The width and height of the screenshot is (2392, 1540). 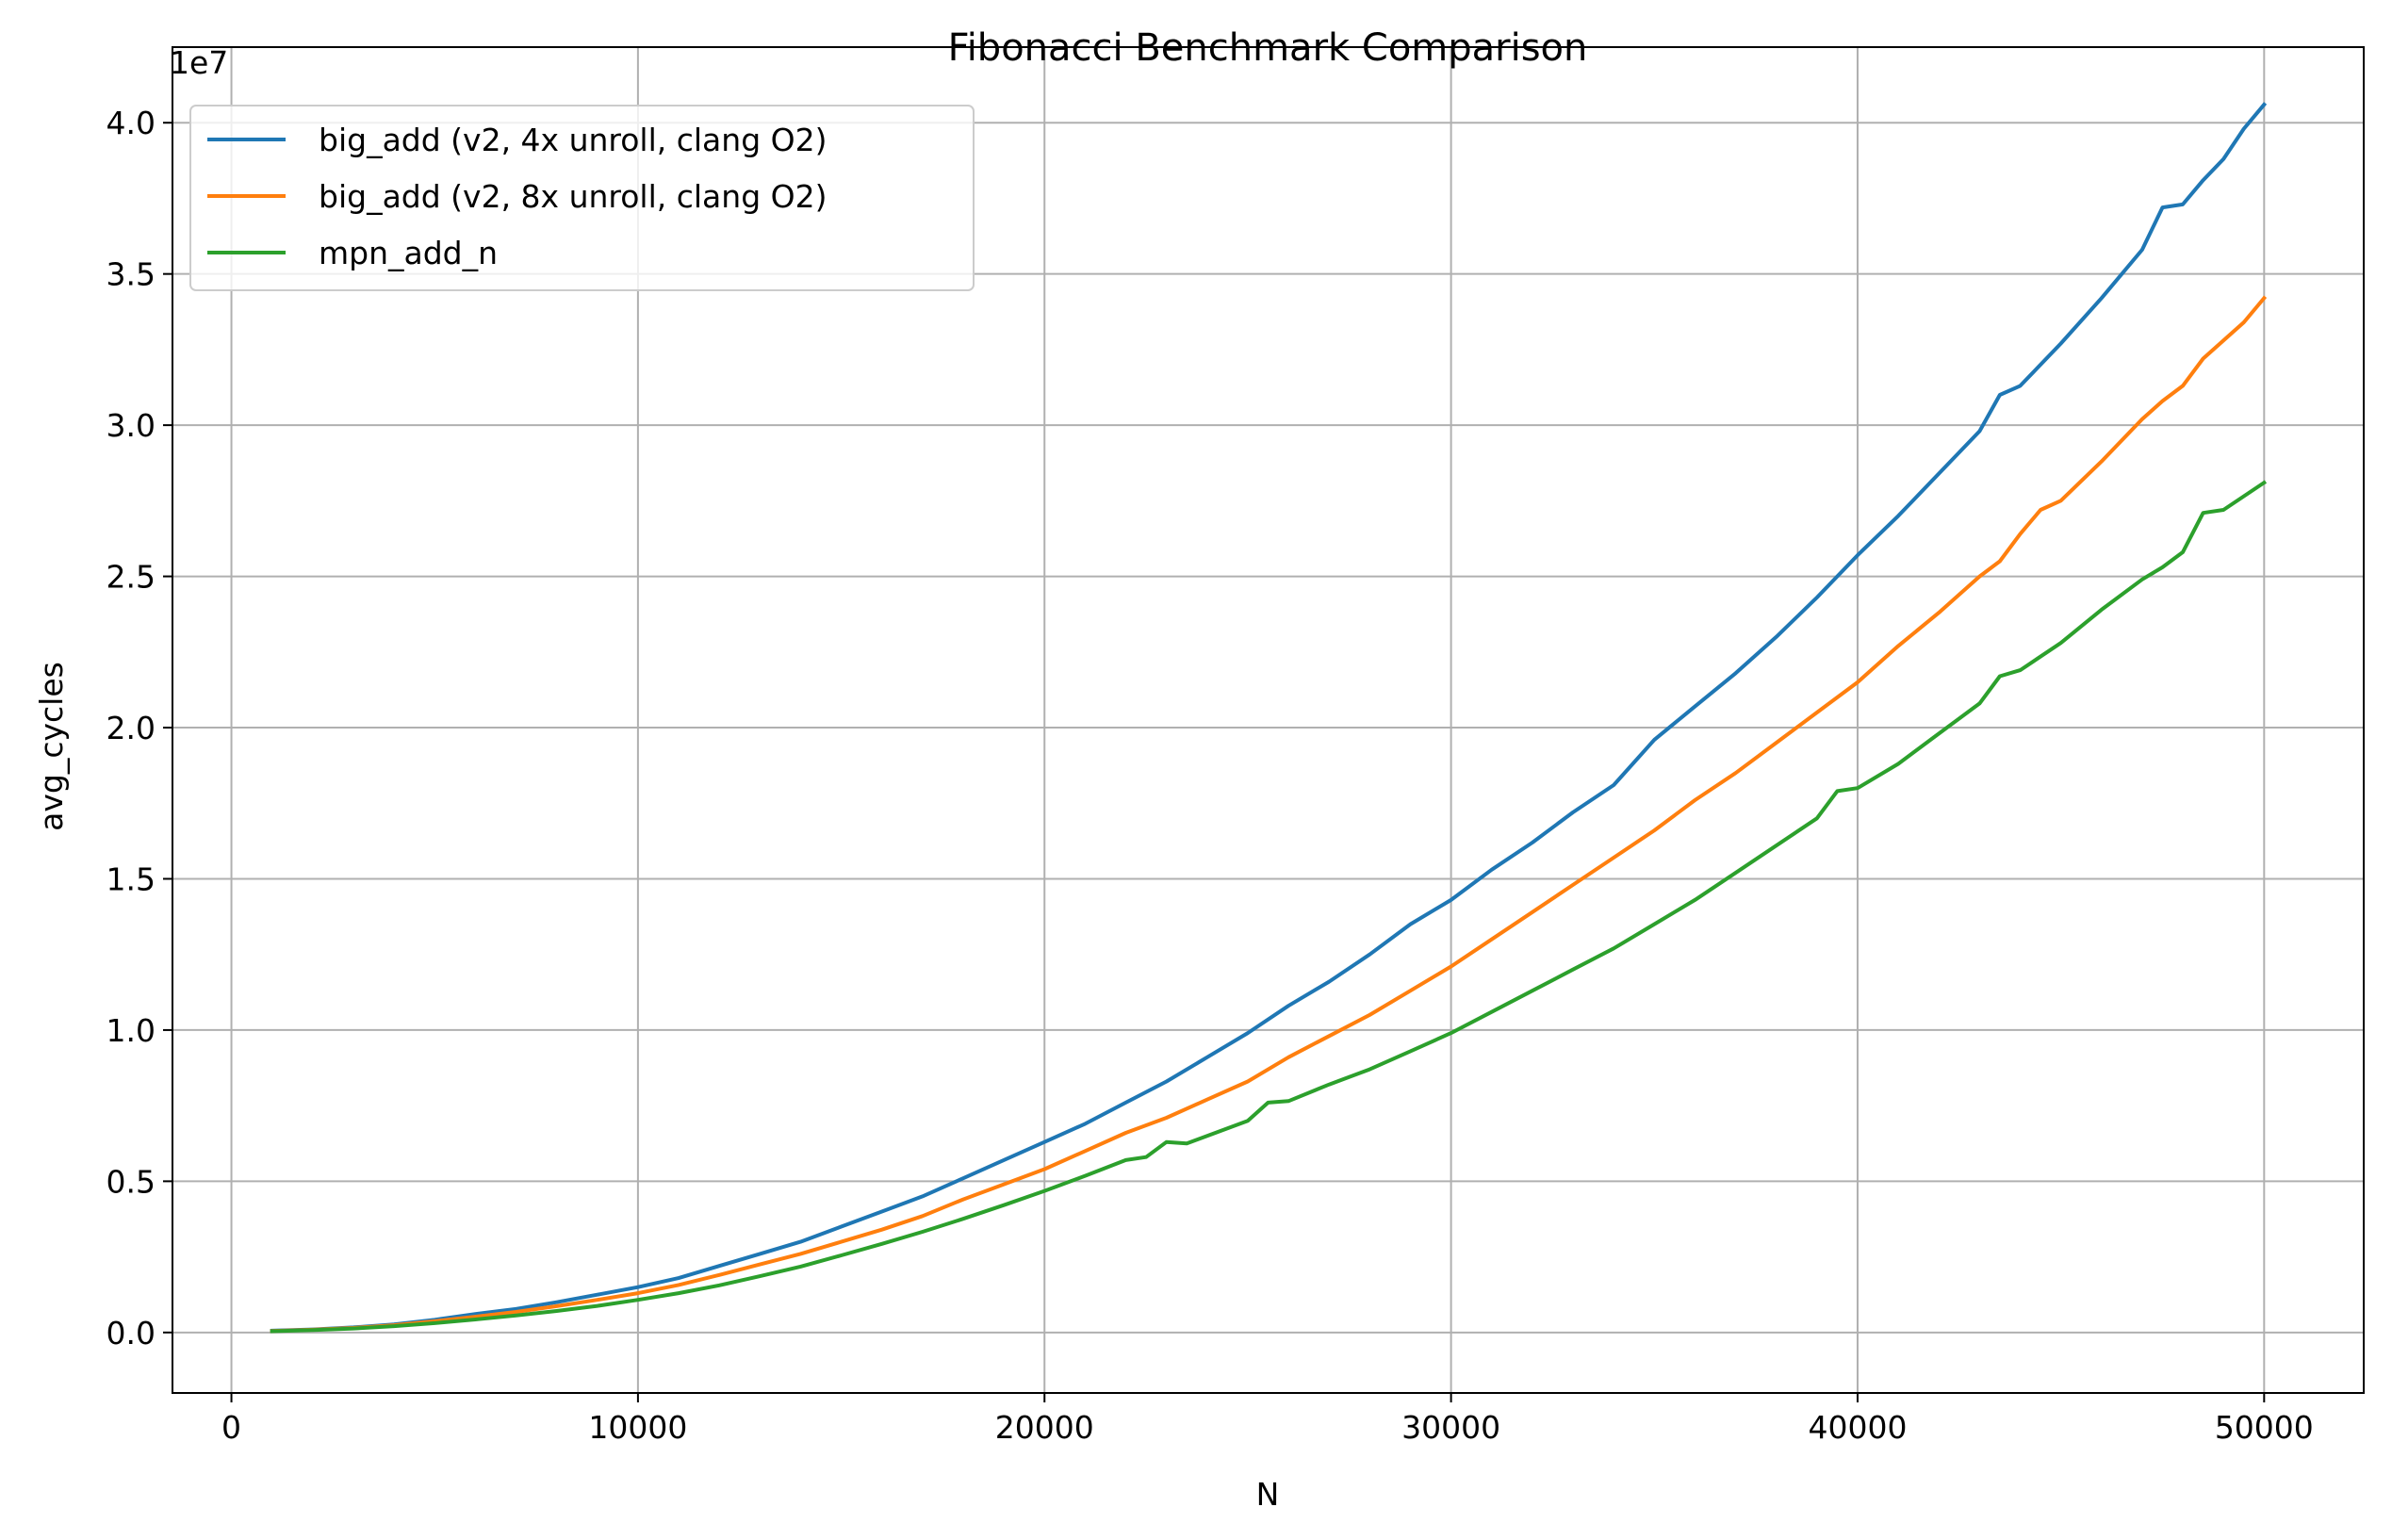 What do you see at coordinates (52, 746) in the screenshot?
I see `y-axis-label: avg_cycles` at bounding box center [52, 746].